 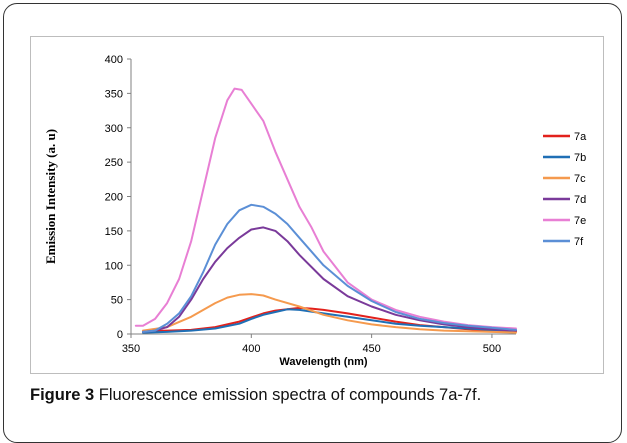 What do you see at coordinates (114, 232) in the screenshot?
I see `y-tick-label: 150` at bounding box center [114, 232].